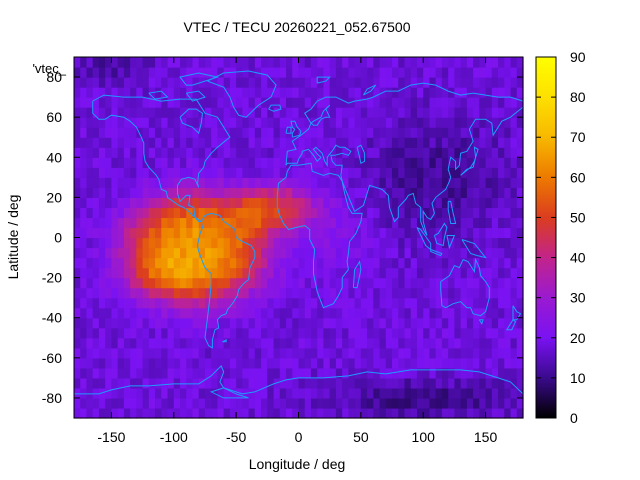  I want to click on key-label: 'vtec_, so click(49, 68).